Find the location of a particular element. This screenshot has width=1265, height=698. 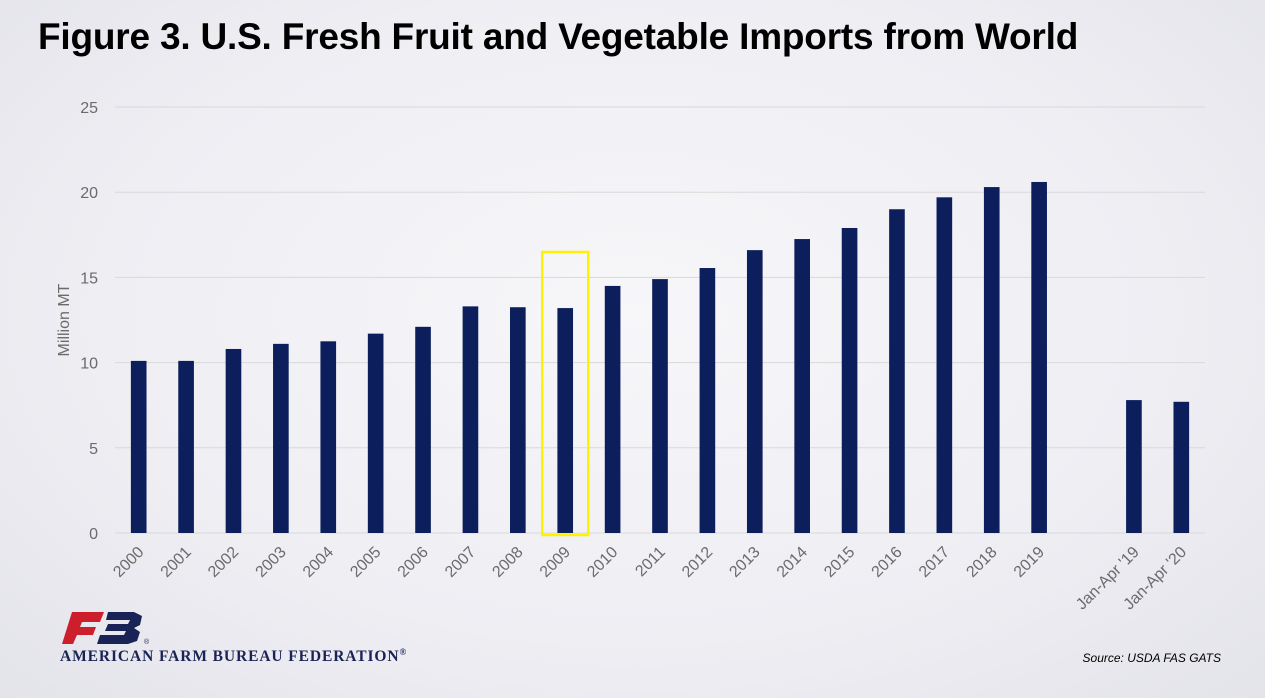

bar-2005 is located at coordinates (375, 433).